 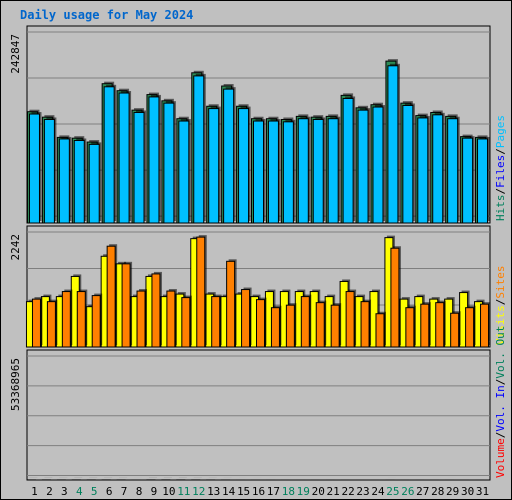 I want to click on day-label-14: 14, so click(x=229, y=491).